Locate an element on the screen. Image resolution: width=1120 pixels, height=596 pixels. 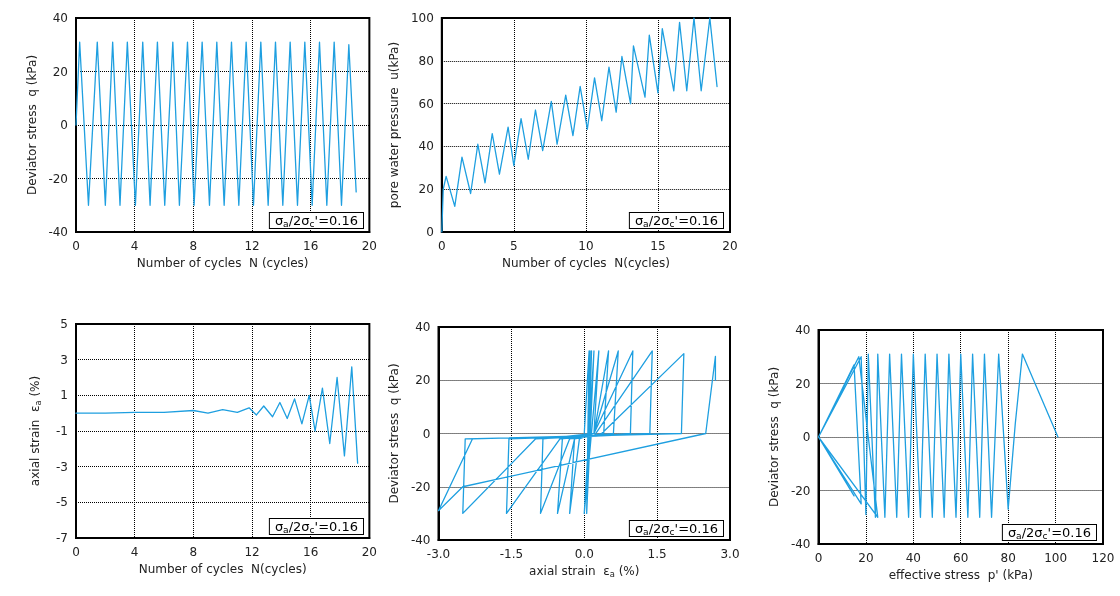
y-tick-label: -3 is located at coordinates (62, 466).